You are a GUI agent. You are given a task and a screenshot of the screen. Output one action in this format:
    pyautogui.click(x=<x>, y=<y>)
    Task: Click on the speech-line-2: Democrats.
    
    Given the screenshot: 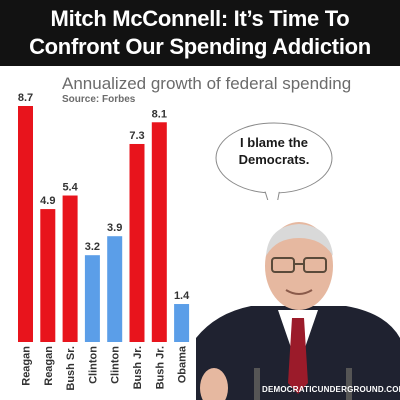 What is the action you would take?
    pyautogui.click(x=274, y=159)
    